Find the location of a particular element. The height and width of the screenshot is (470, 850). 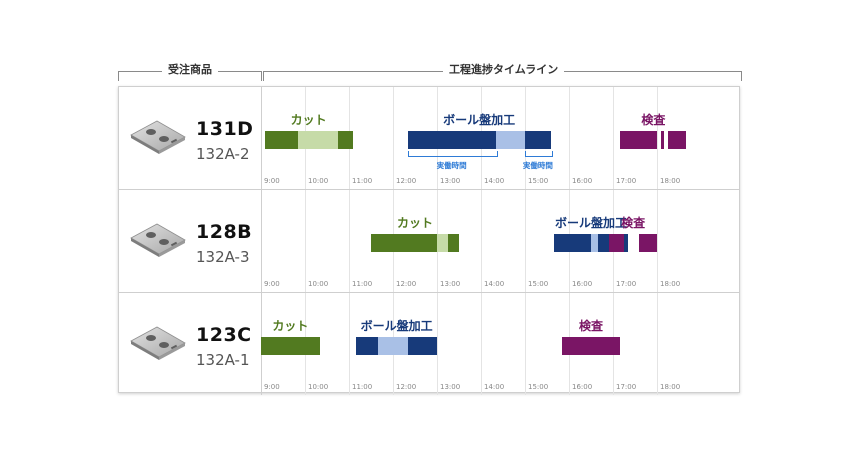

product-code: 128B is located at coordinates (224, 232).